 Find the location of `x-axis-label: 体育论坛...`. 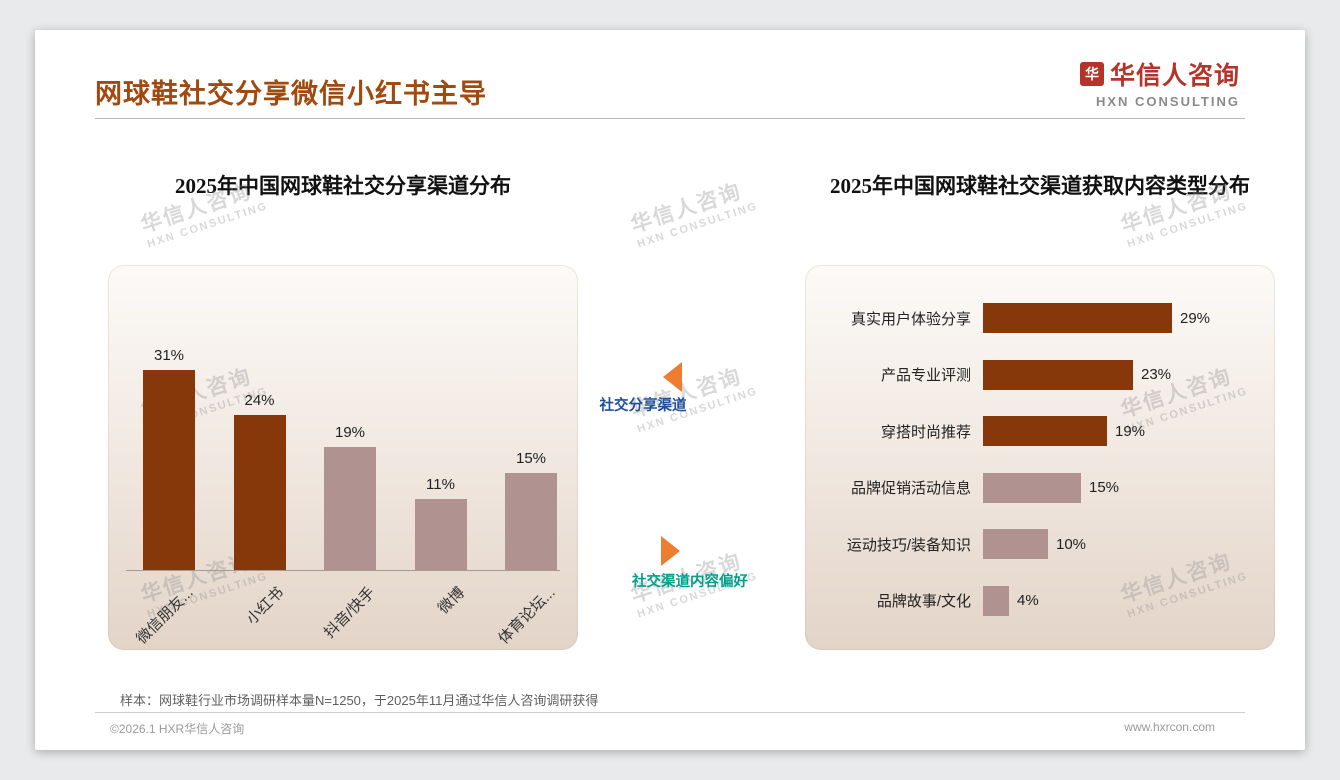

x-axis-label: 体育论坛... is located at coordinates (527, 616).